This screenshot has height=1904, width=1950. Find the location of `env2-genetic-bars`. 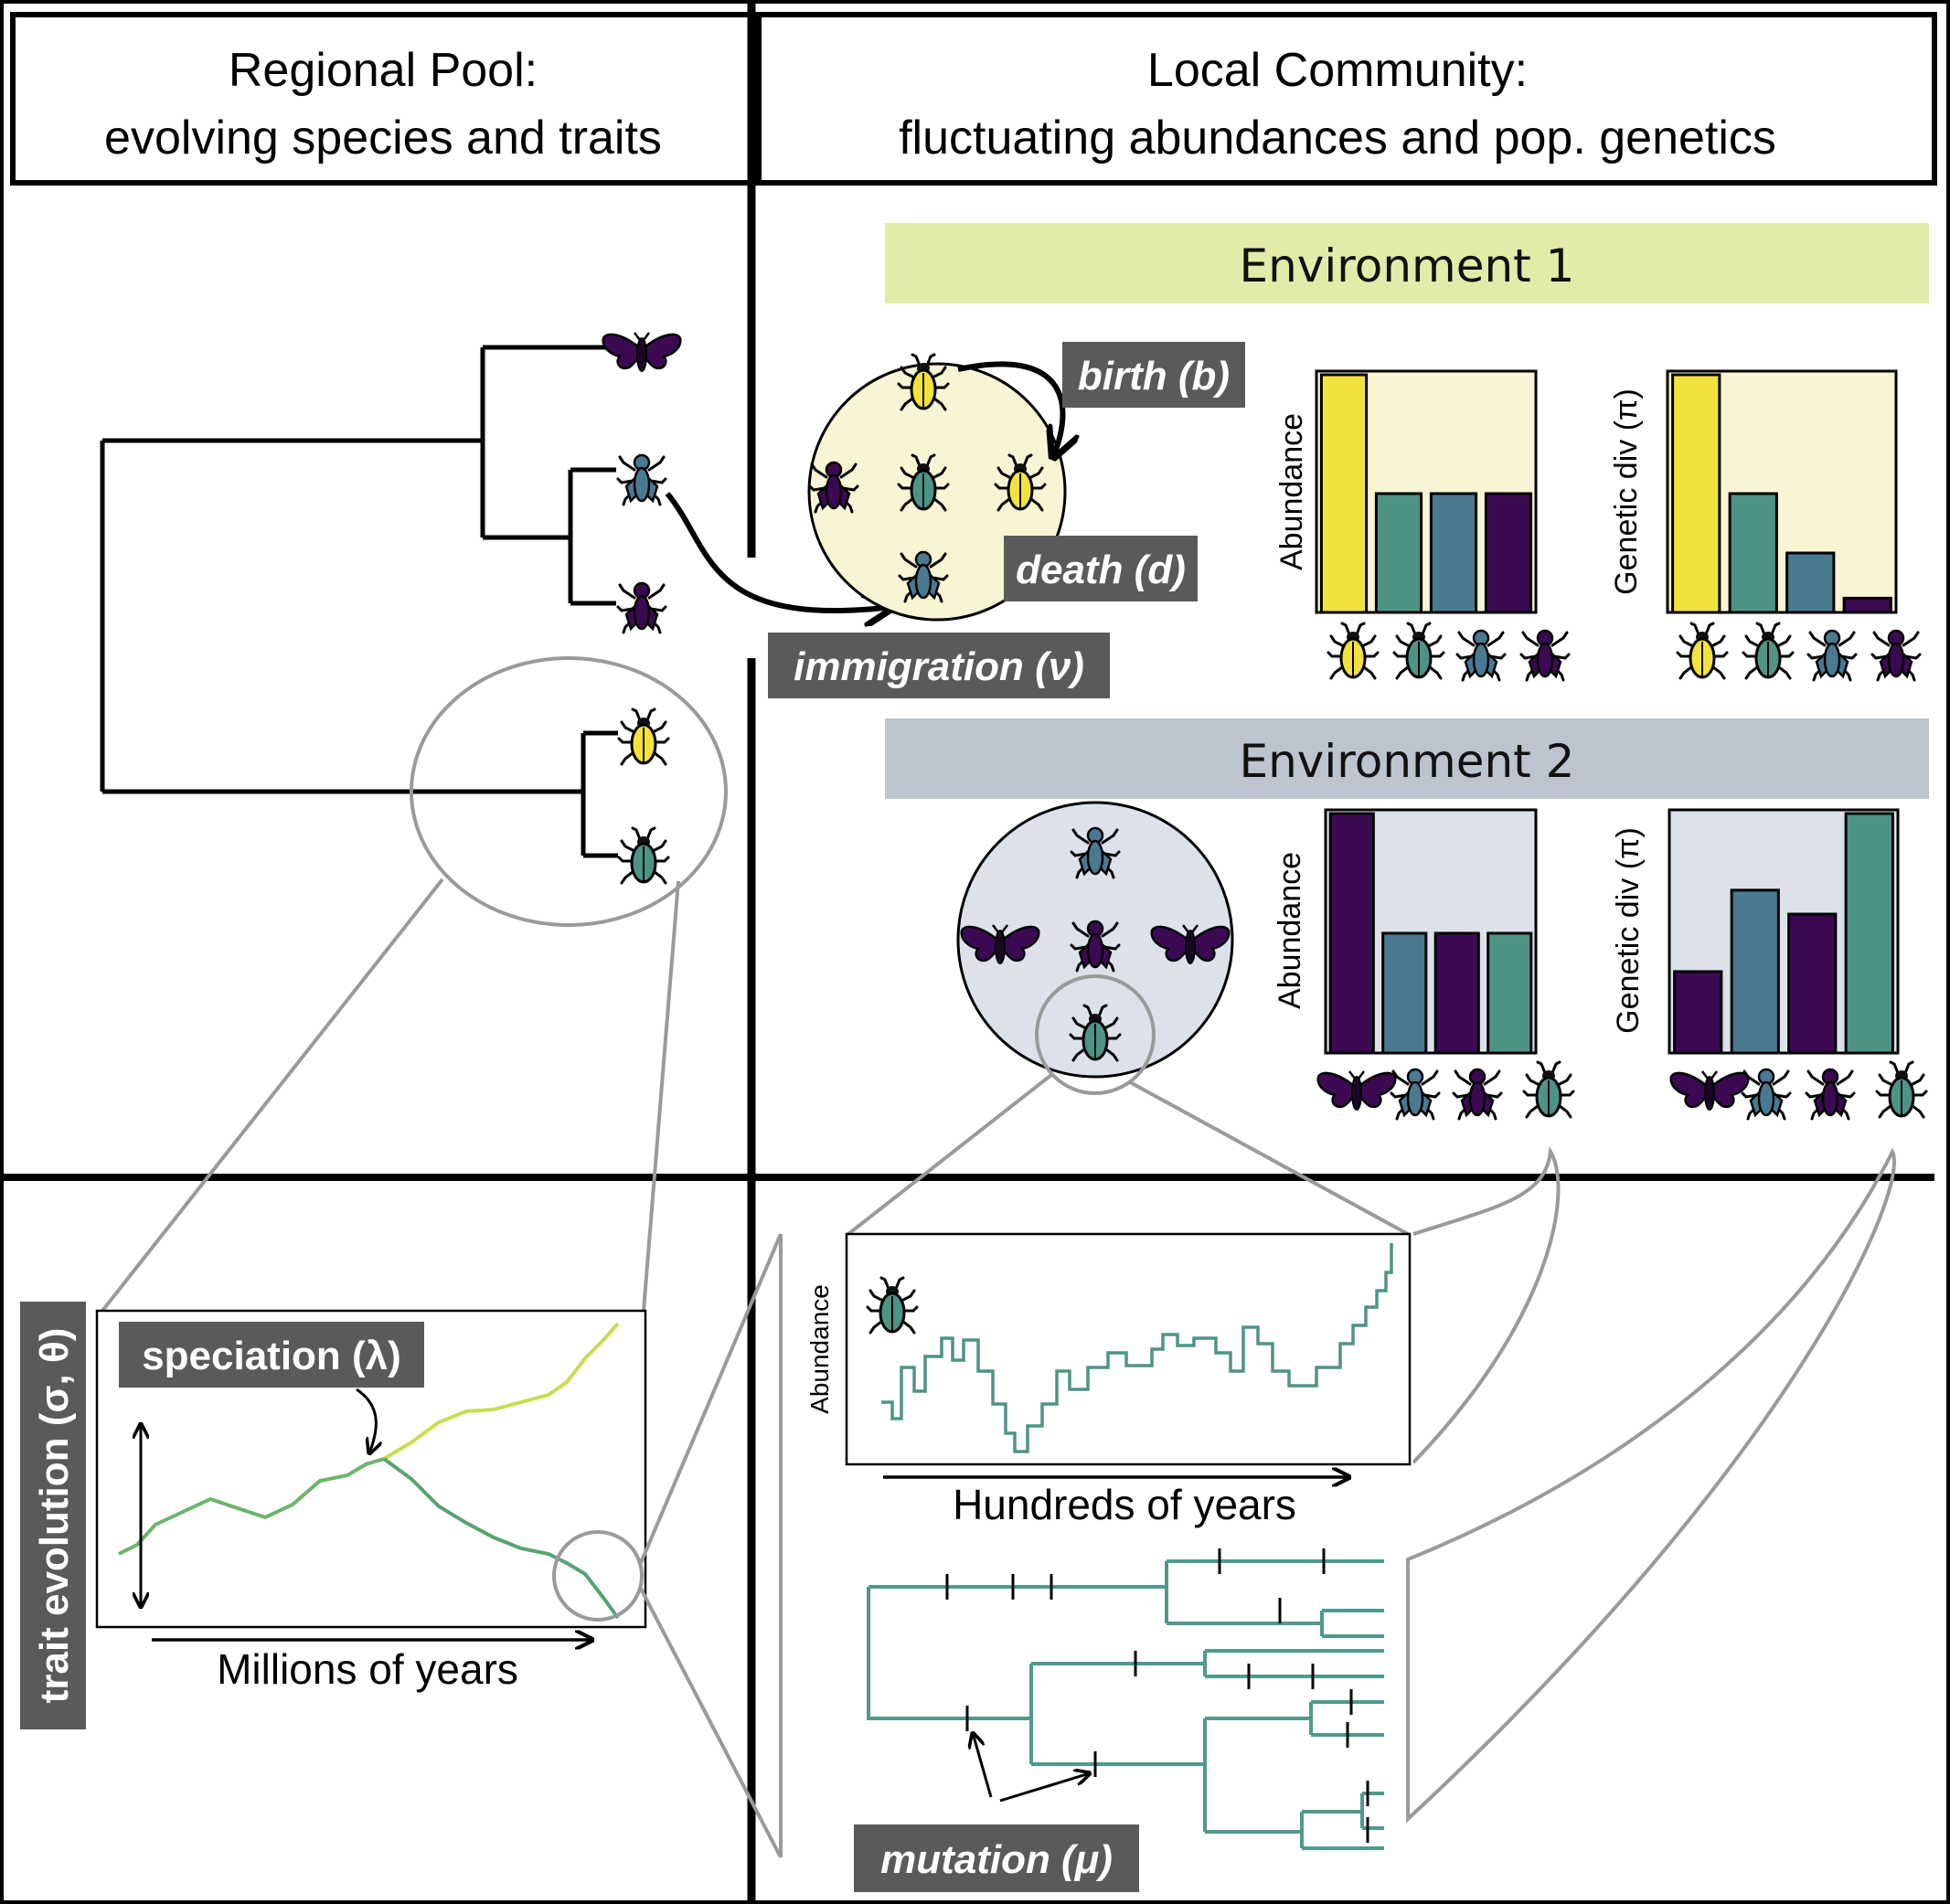

env2-genetic-bars is located at coordinates (1783, 934).